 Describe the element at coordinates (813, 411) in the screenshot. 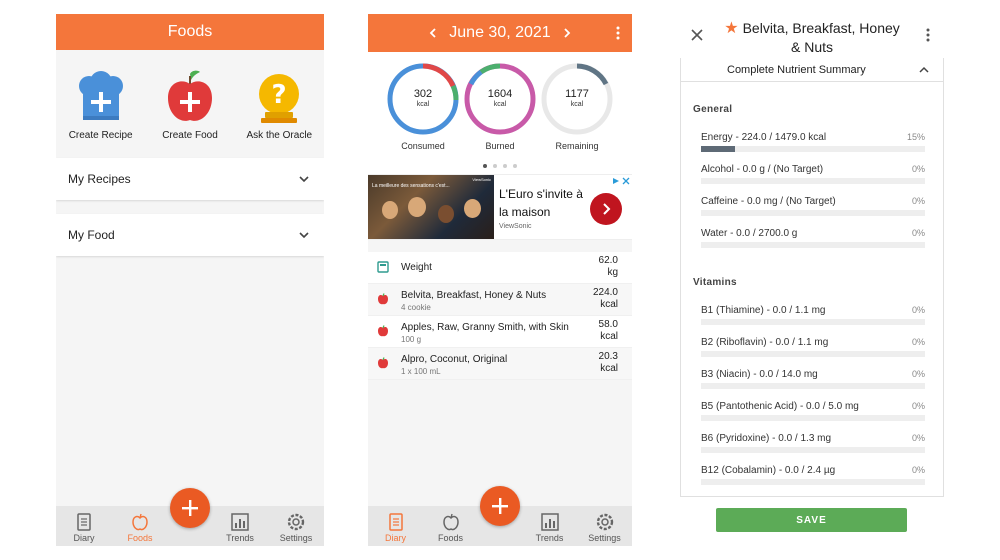

I see `nutrient-row: B5 (Pantothenic Acid) - 0.0 / 5.0 mg 0%` at that location.